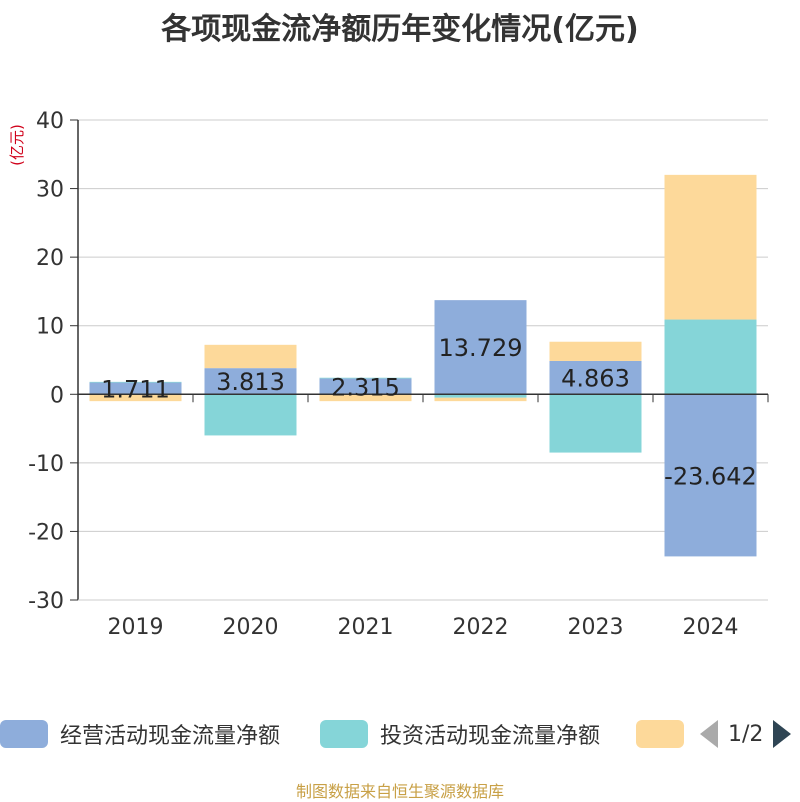 The image size is (800, 802). What do you see at coordinates (24, 734) in the screenshot?
I see `legend-swatch-operating` at bounding box center [24, 734].